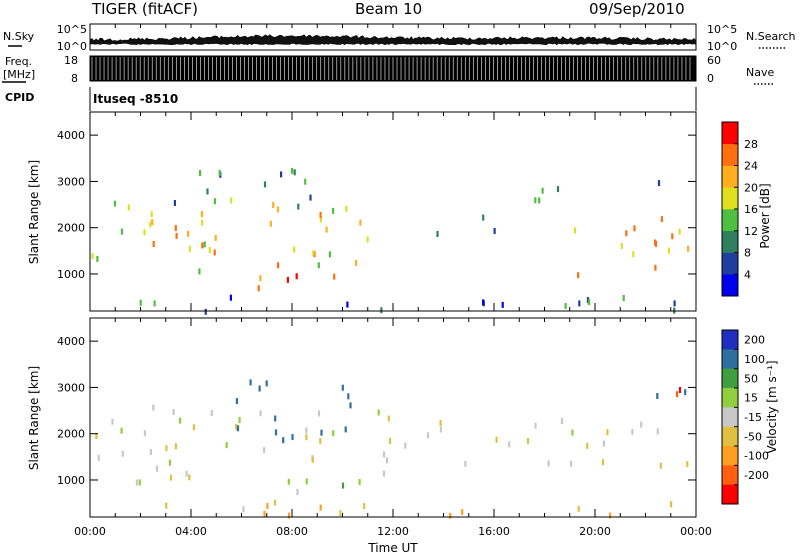 The image size is (800, 554). What do you see at coordinates (753, 436) in the screenshot?
I see `velocity-colorbar-tick-label: -50` at bounding box center [753, 436].